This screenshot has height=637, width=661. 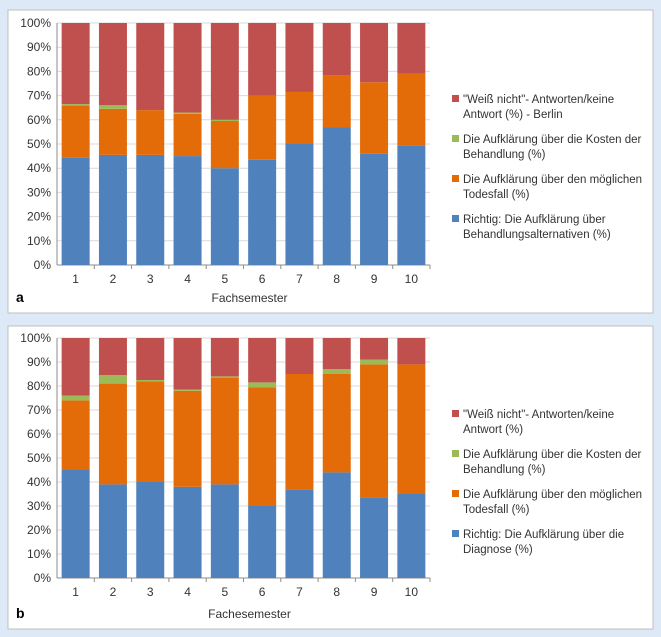 I want to click on panel-a-legend-text: Behandlung (%), so click(x=504, y=155).